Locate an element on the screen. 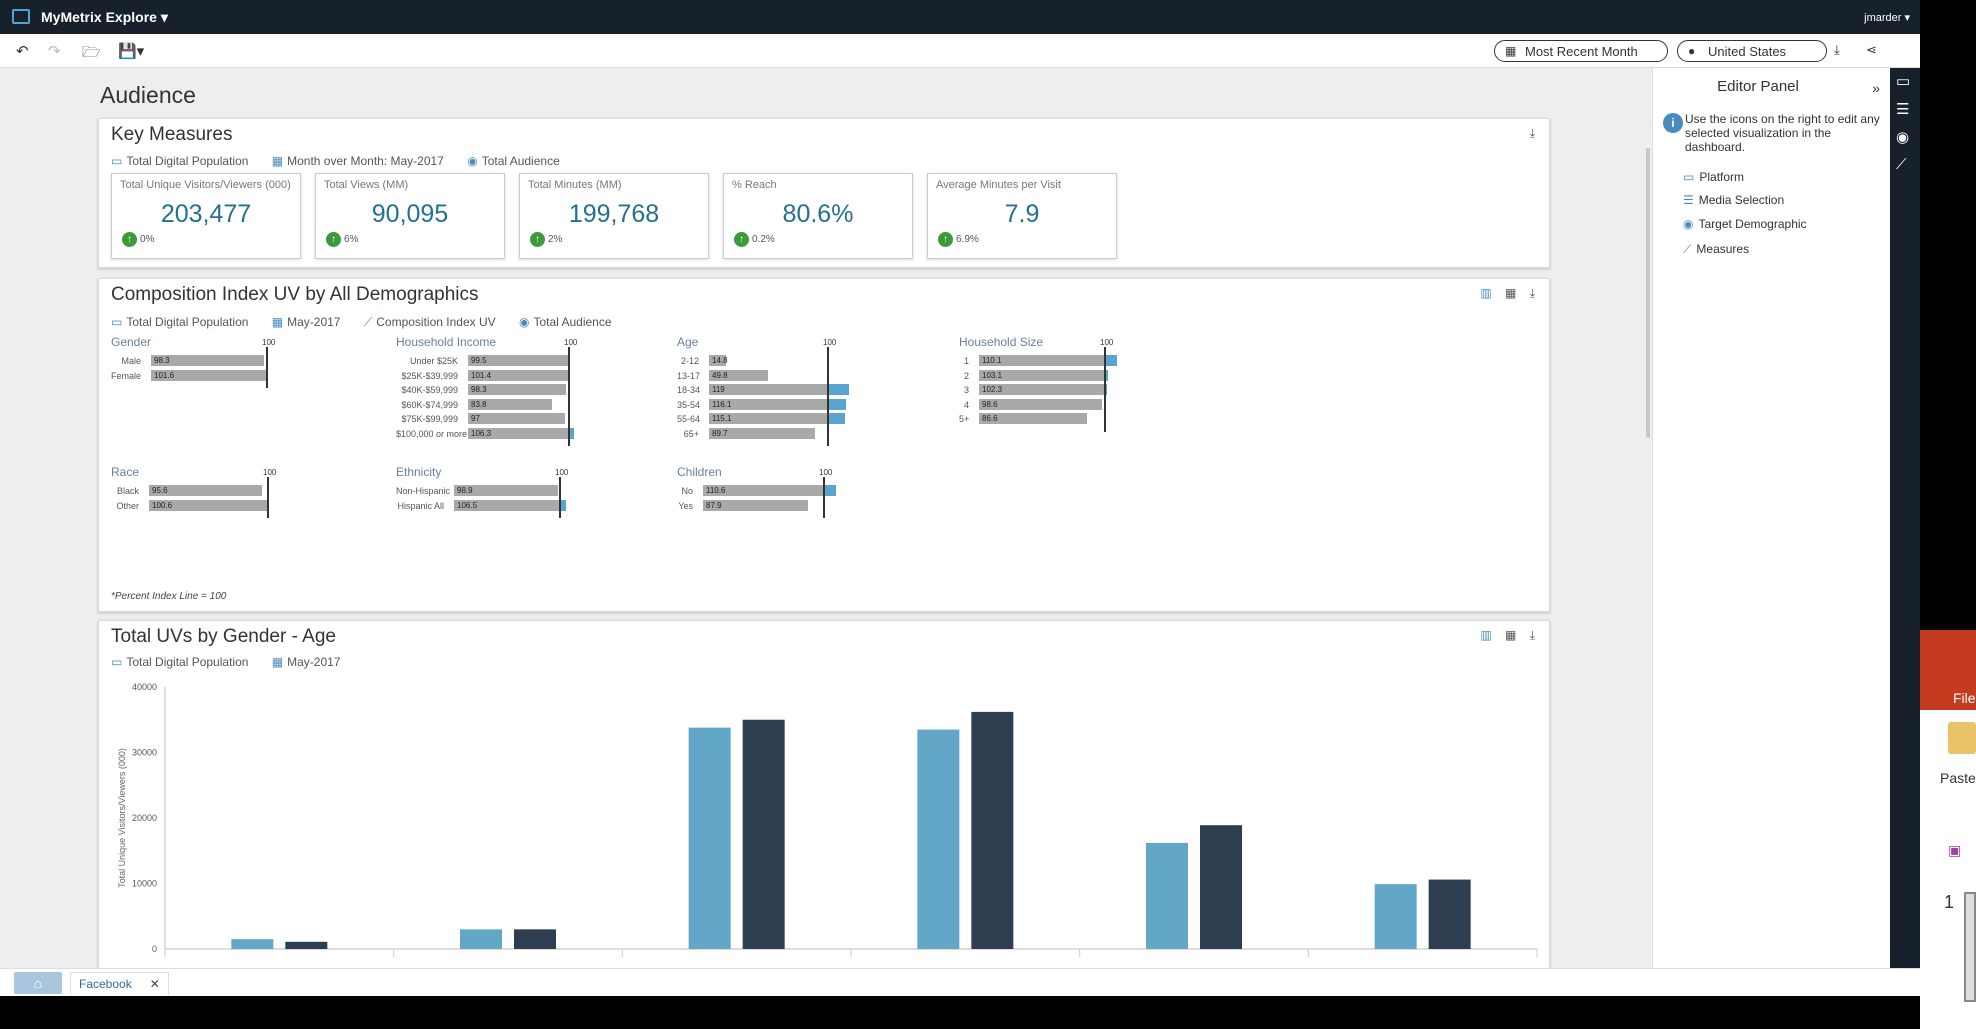  home-tab: ⌂ is located at coordinates (38, 983).